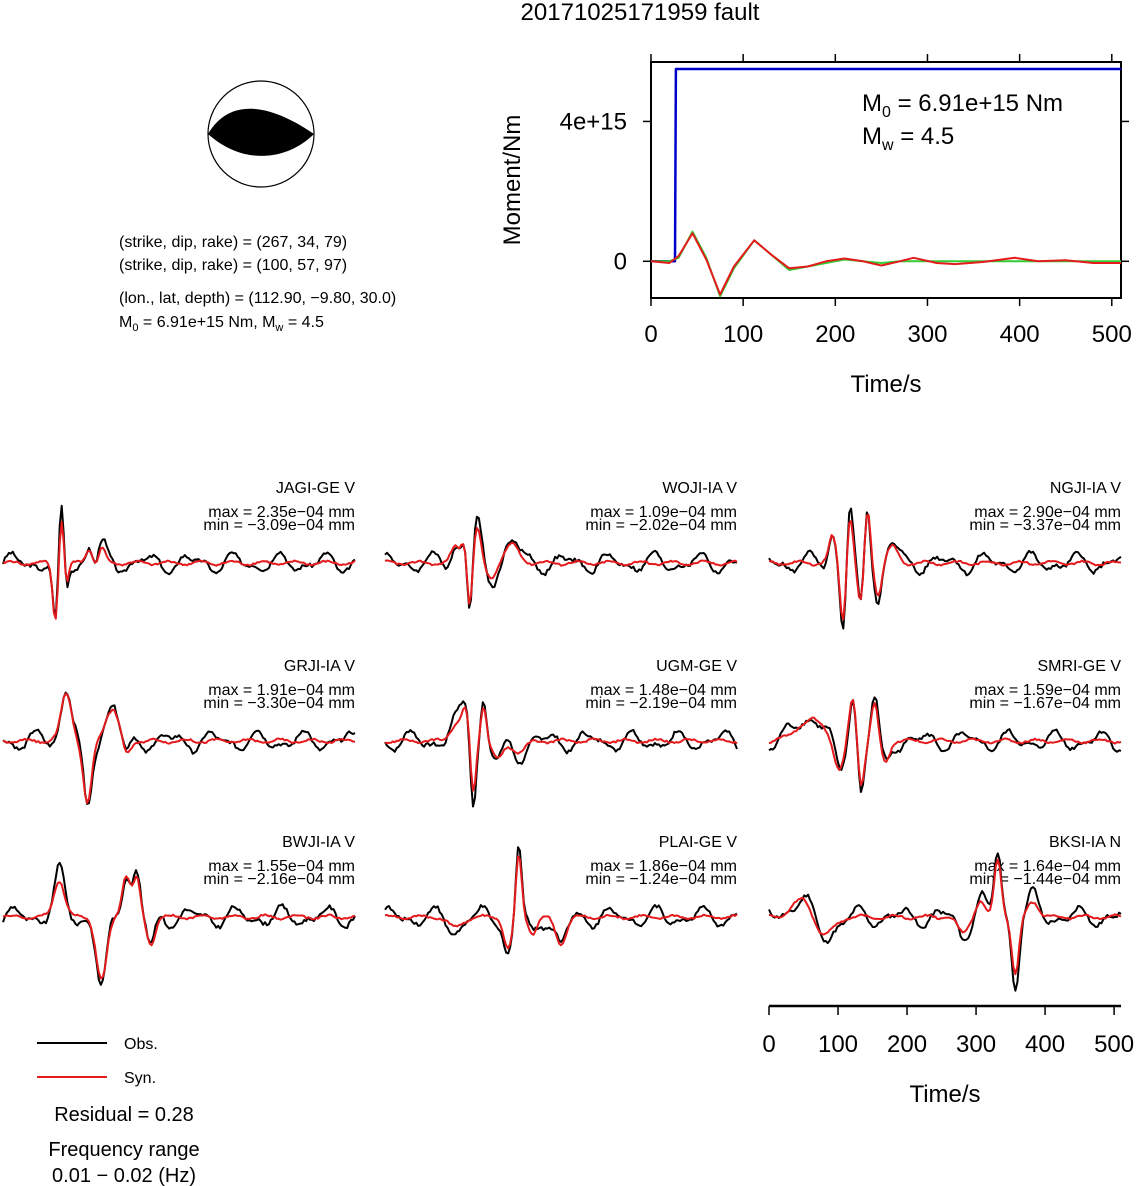  What do you see at coordinates (1045, 1044) in the screenshot?
I see `waveform-xtick-label: 400` at bounding box center [1045, 1044].